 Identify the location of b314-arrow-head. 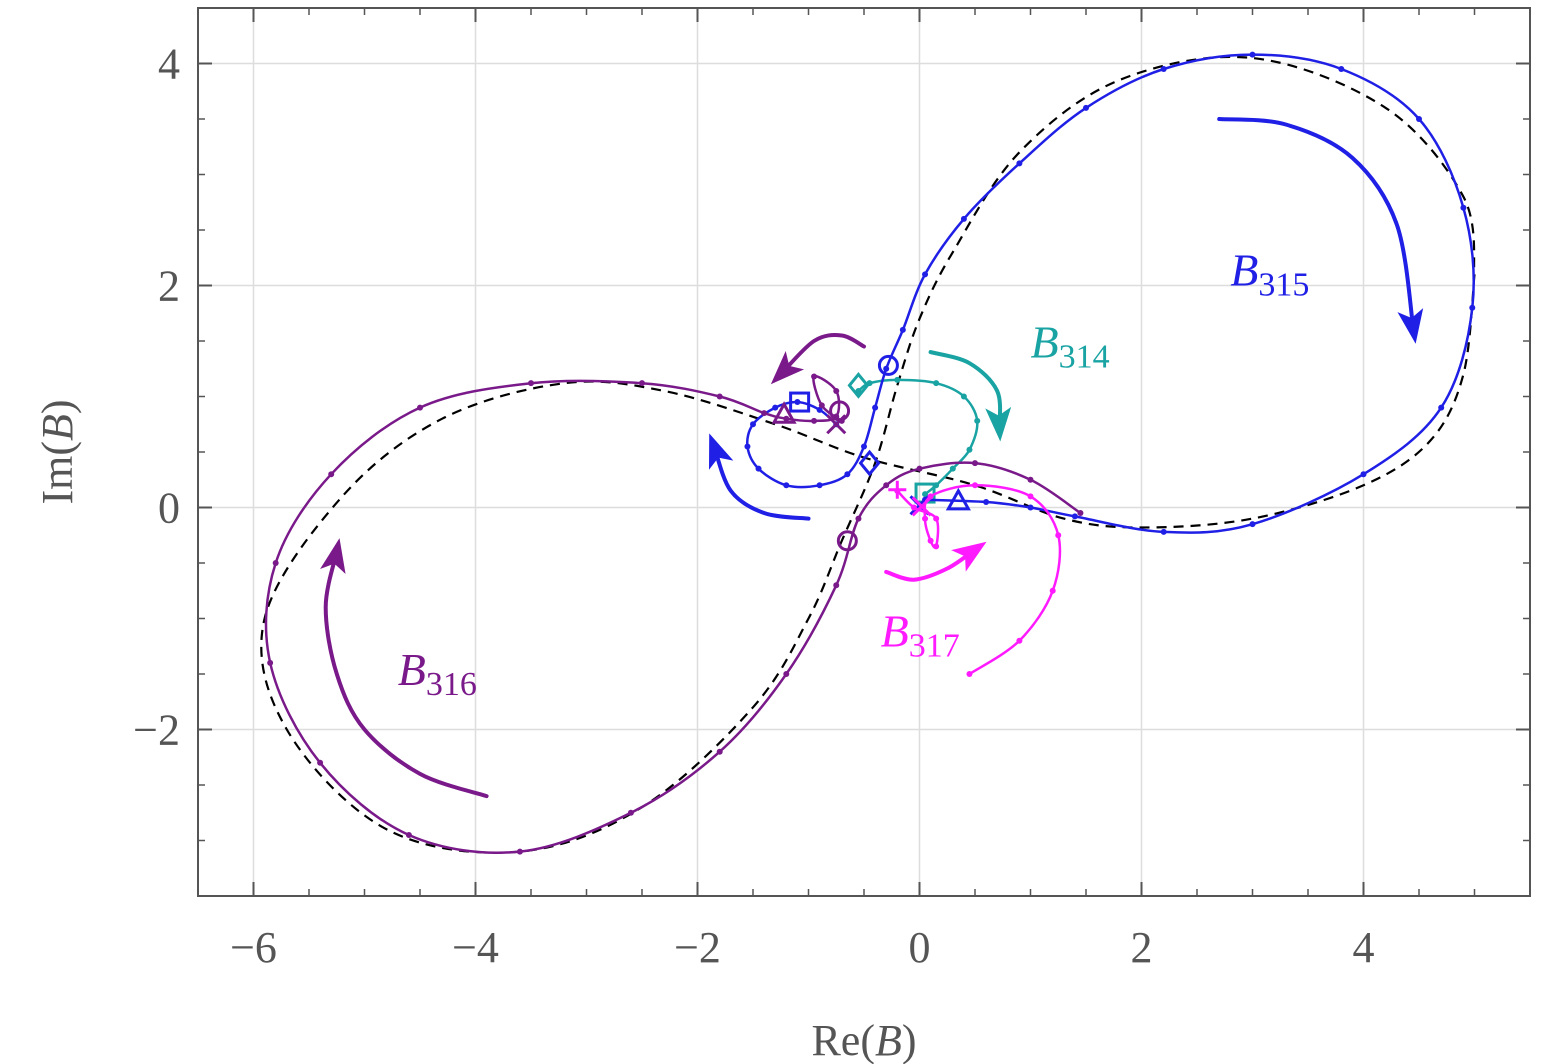
(998, 424).